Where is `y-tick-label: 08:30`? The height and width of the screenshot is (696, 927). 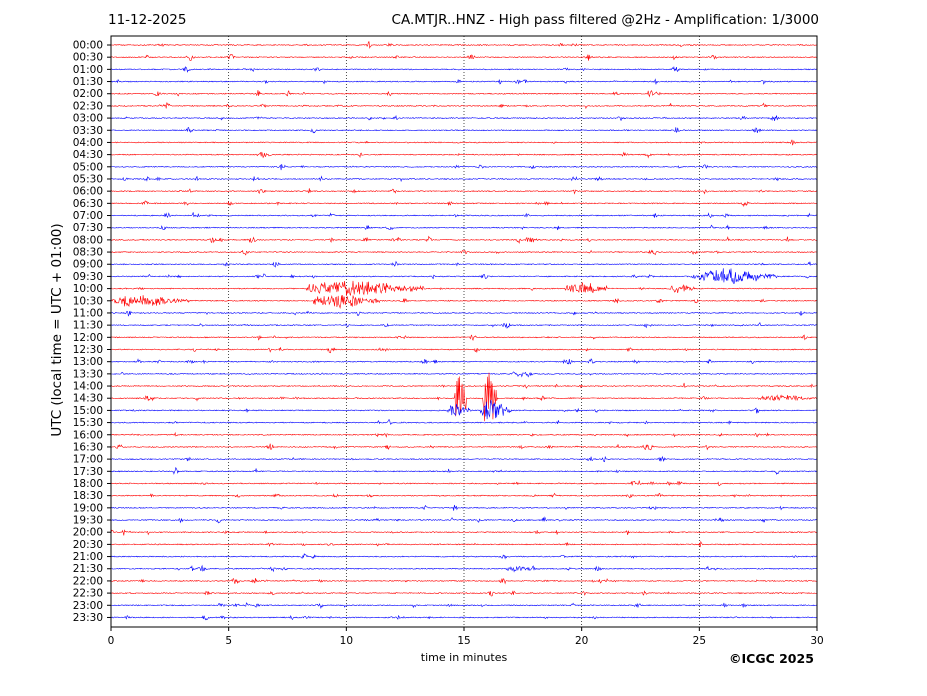
y-tick-label: 08:30 is located at coordinates (88, 253).